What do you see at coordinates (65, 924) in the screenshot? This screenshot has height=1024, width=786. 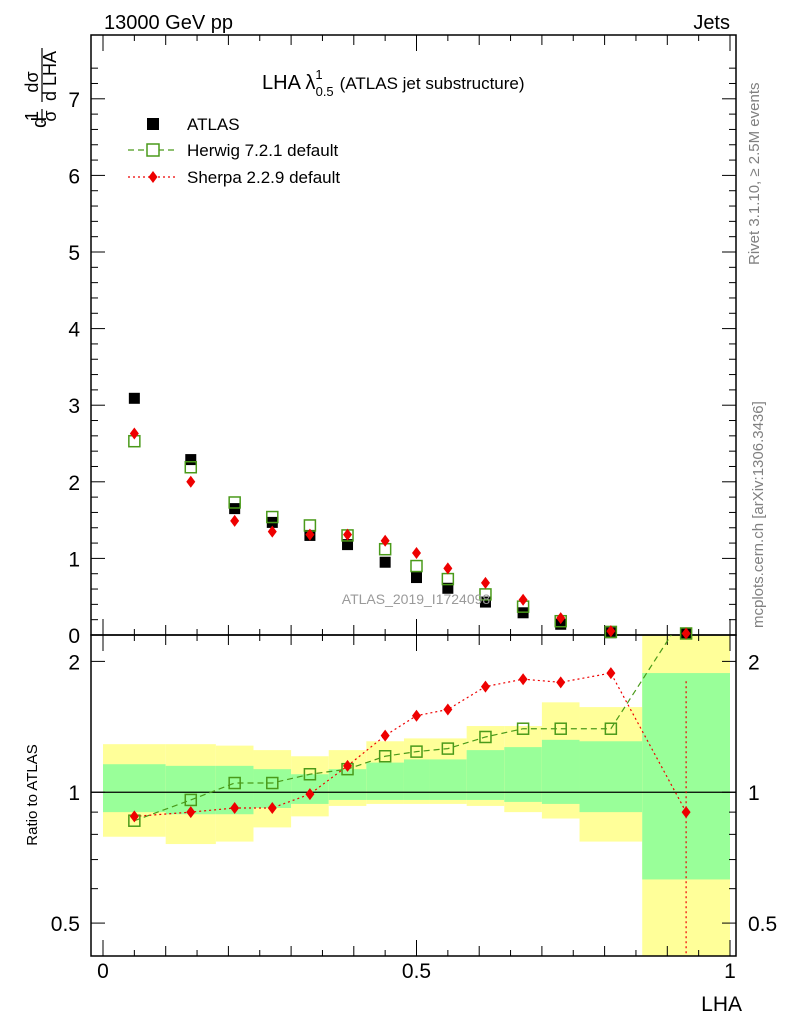 I see `ratio-ytick-label-left: 0.5` at bounding box center [65, 924].